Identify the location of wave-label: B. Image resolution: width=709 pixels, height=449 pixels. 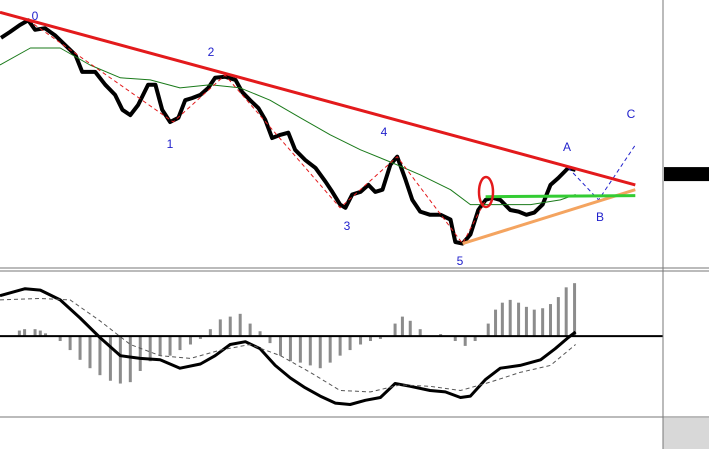
(600, 217).